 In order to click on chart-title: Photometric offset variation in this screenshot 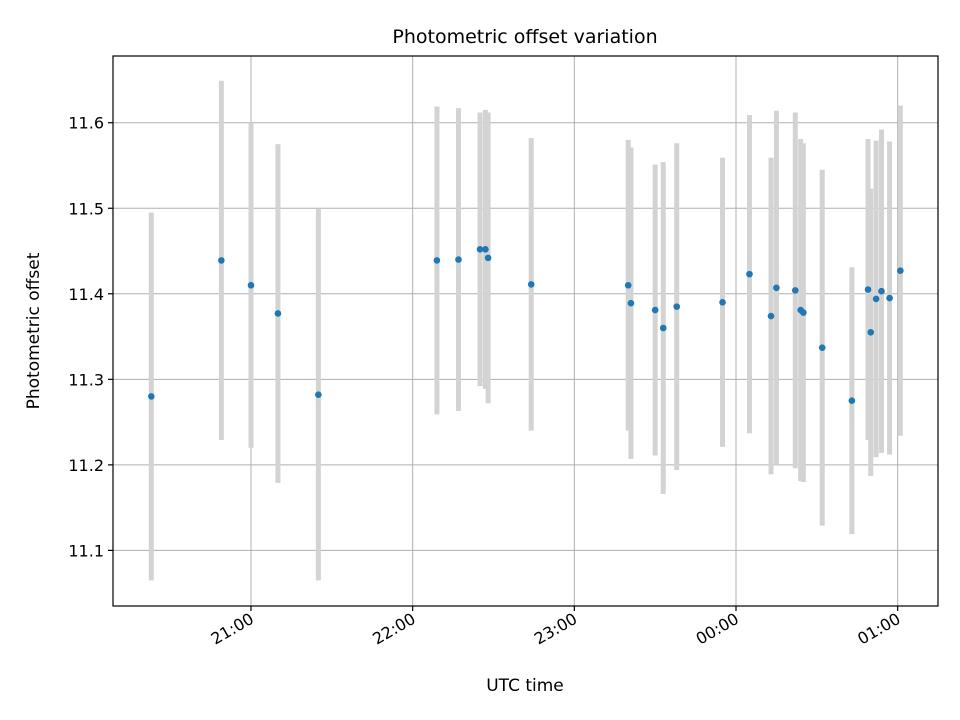, I will do `click(524, 37)`.